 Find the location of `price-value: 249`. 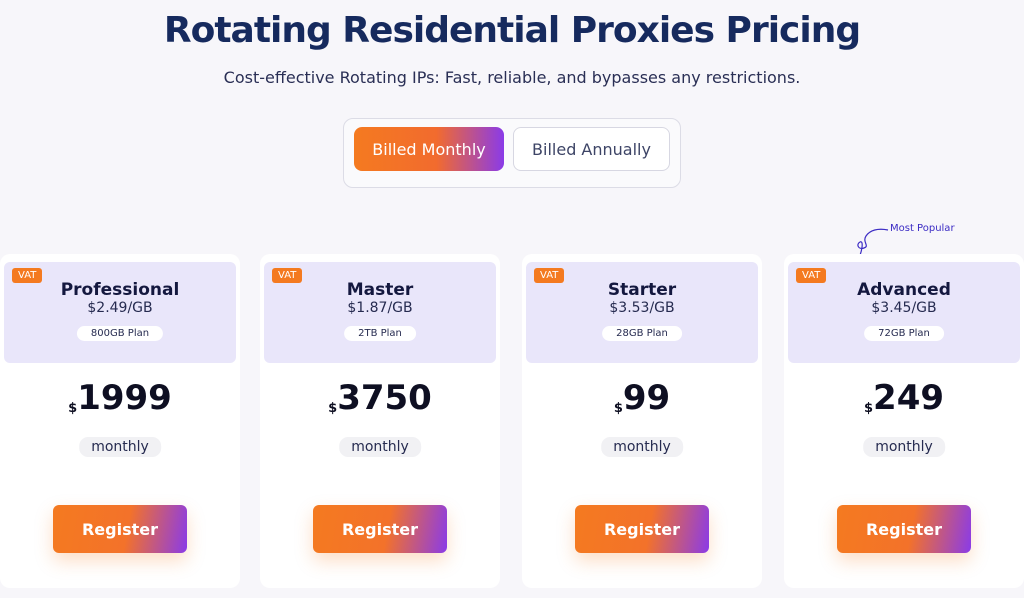

price-value: 249 is located at coordinates (909, 398).